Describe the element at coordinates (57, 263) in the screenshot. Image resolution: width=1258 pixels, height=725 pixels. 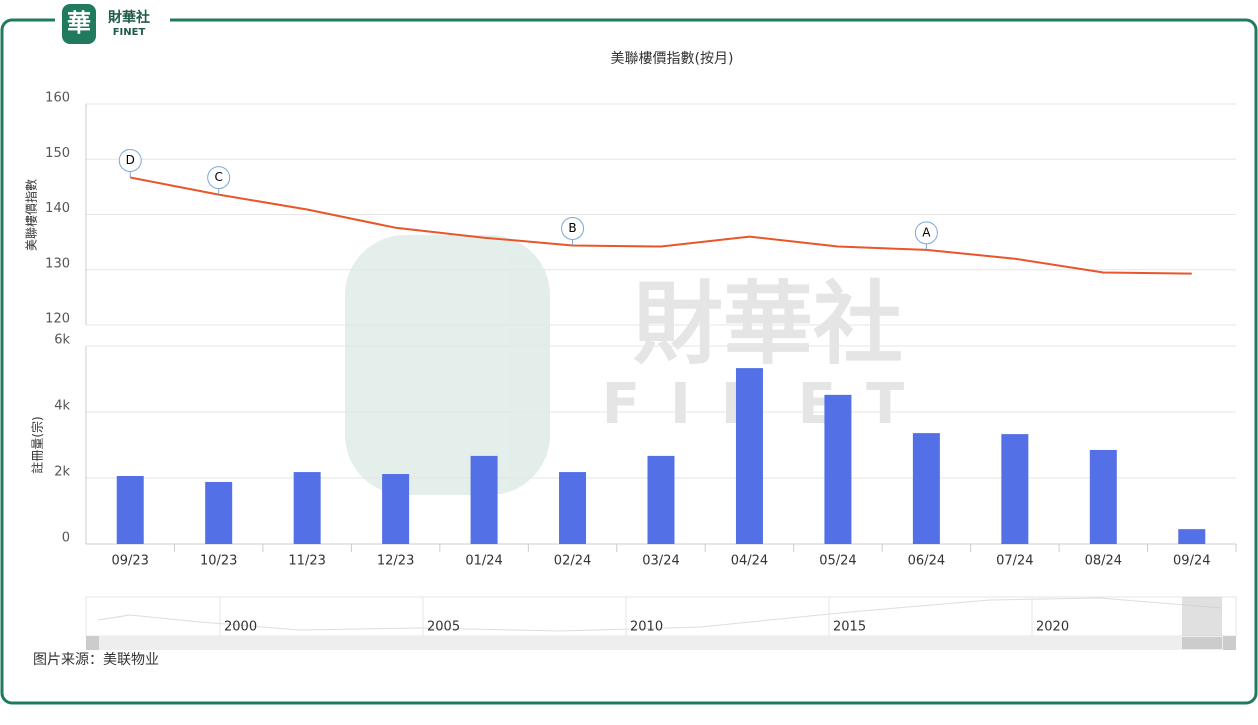
I see `y-tick-label: 130` at that location.